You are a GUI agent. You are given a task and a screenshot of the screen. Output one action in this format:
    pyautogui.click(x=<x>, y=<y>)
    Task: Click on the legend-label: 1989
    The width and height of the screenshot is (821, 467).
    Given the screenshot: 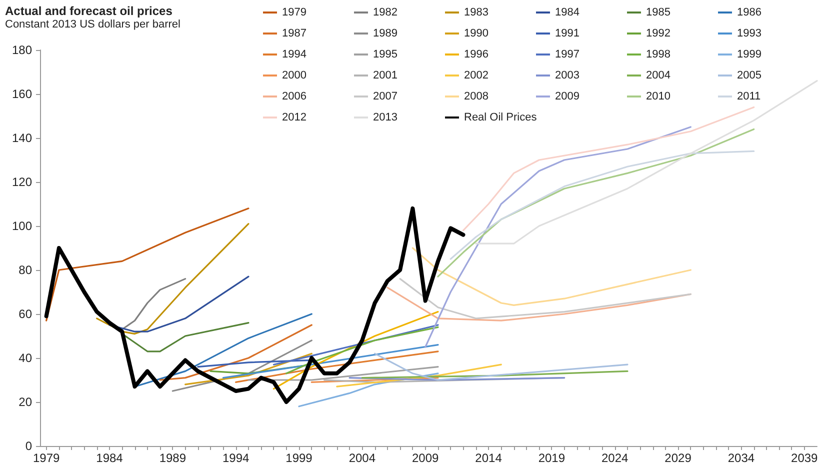 What is the action you would take?
    pyautogui.click(x=385, y=34)
    